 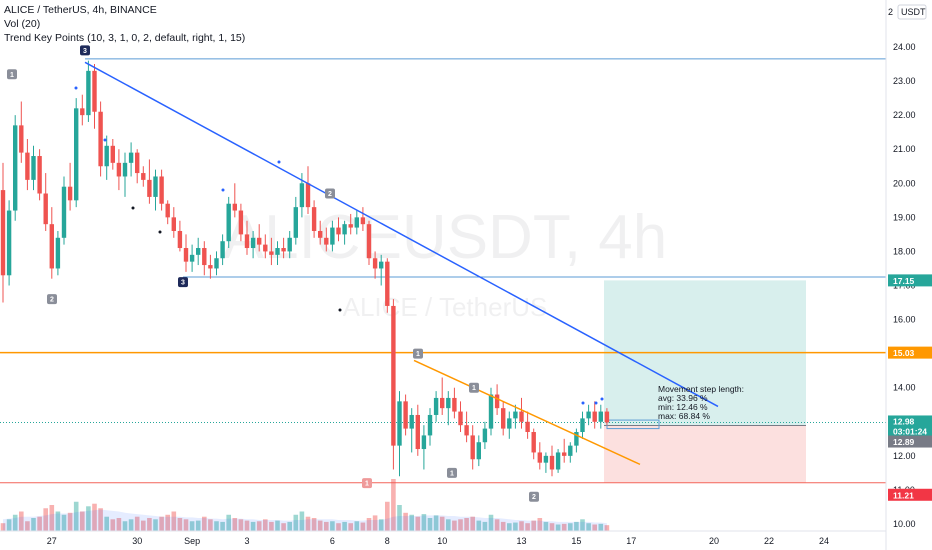 I want to click on stop-loss-zone, so click(x=705, y=454).